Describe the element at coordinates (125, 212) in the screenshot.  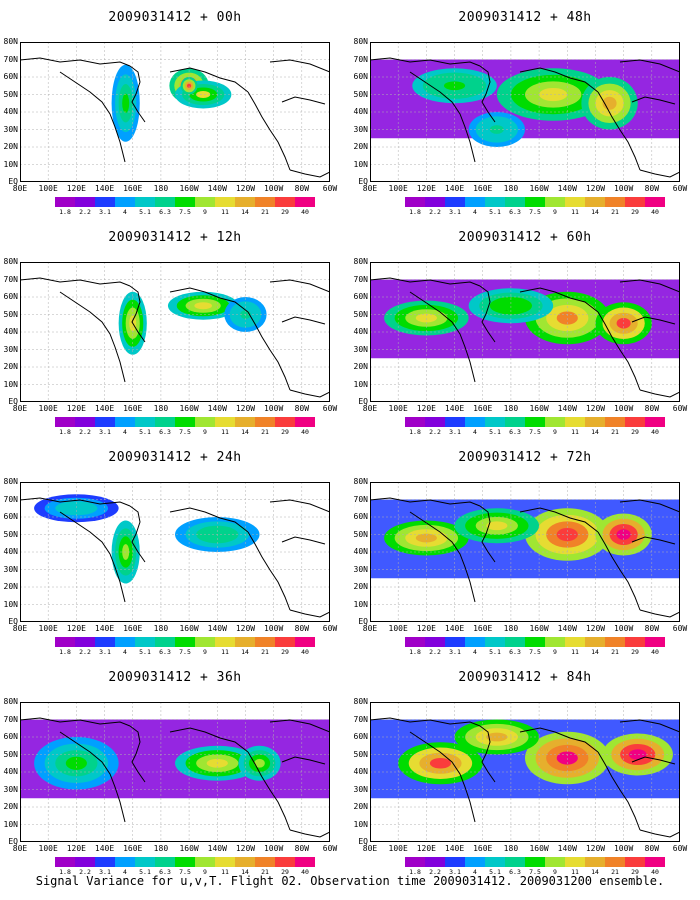
I see `colorbar-label: 4` at that location.